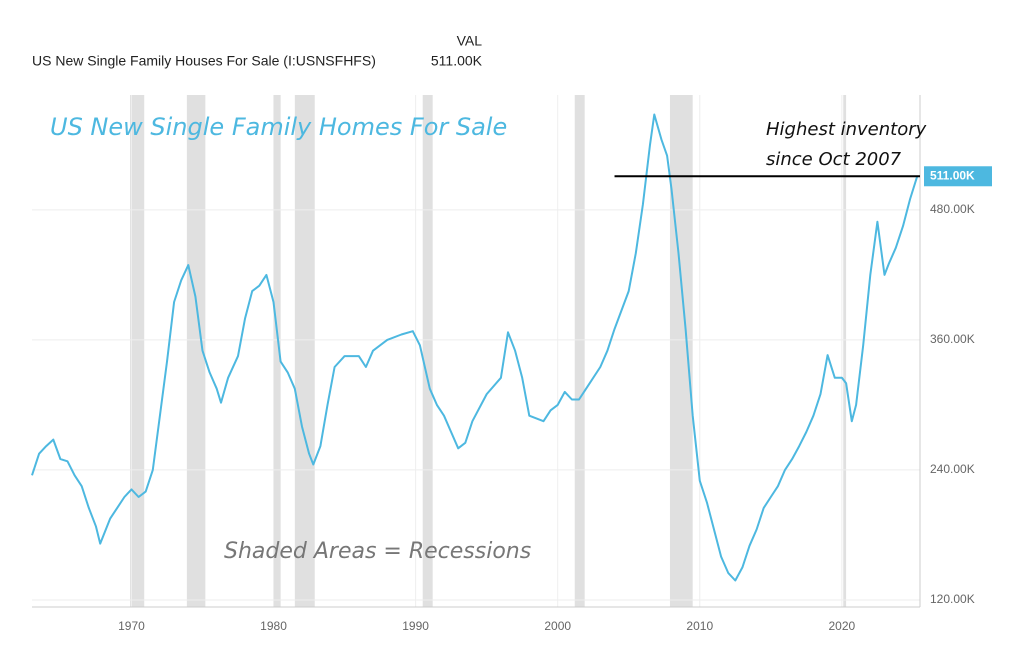 The image size is (1024, 661). Describe the element at coordinates (952, 599) in the screenshot. I see `y-tick-label: 120.00K` at that location.